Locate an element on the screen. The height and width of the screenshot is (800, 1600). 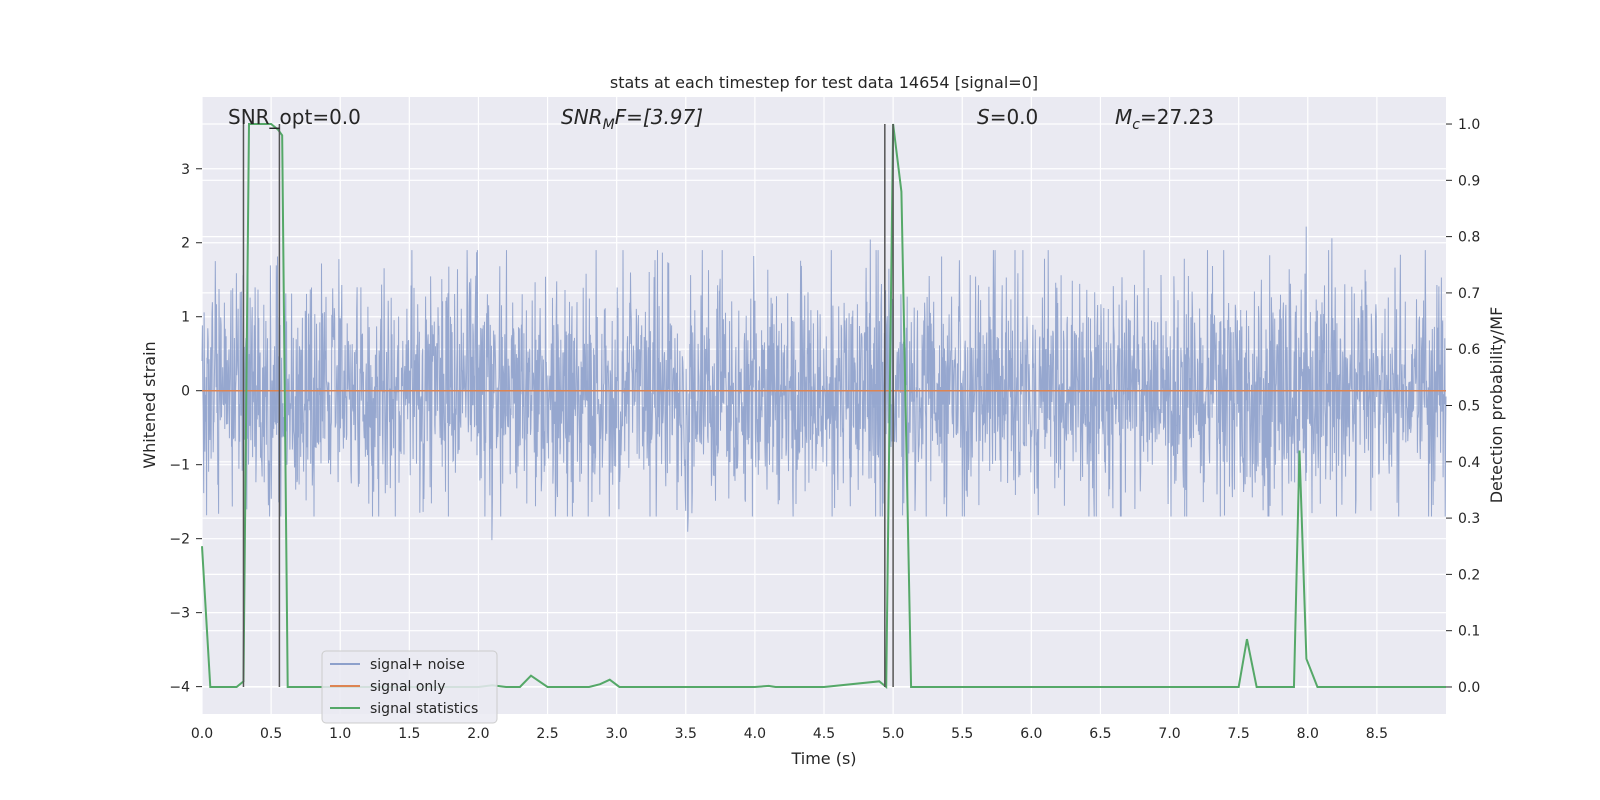
y2-axis-label: Detection probability/MF is located at coordinates (1496, 405).